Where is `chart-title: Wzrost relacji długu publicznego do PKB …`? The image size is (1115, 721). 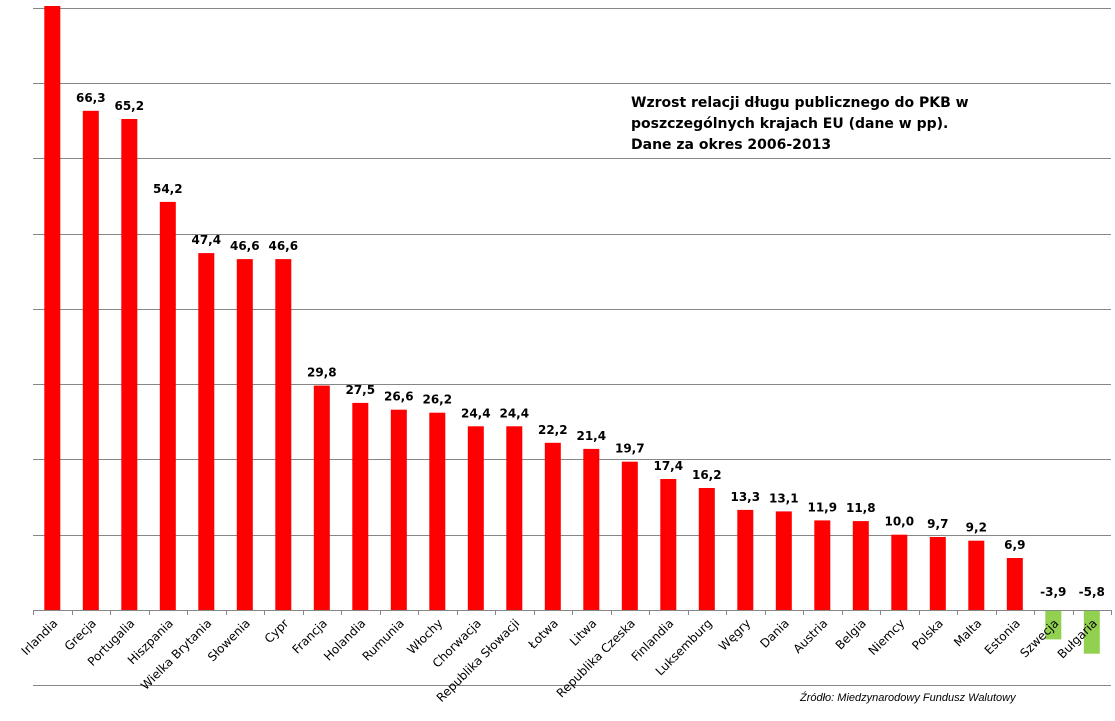 chart-title: Wzrost relacji długu publicznego do PKB … is located at coordinates (800, 124).